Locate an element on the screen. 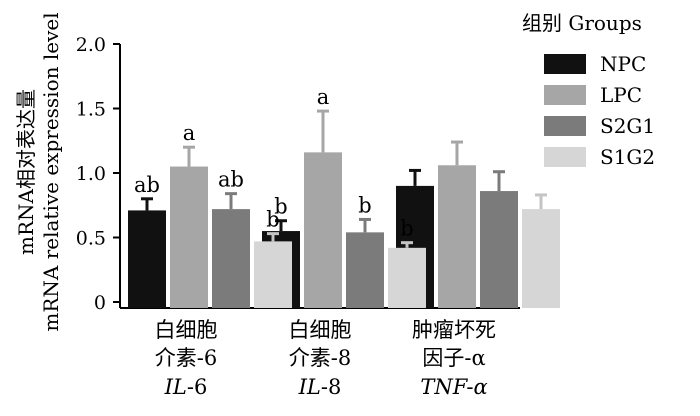 The width and height of the screenshot is (700, 416). y-tick-label: 1.0 is located at coordinates (91, 174).